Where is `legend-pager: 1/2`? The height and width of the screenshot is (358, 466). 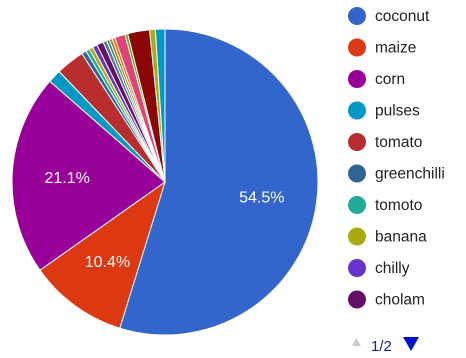 legend-pager: 1/2 is located at coordinates (385, 346).